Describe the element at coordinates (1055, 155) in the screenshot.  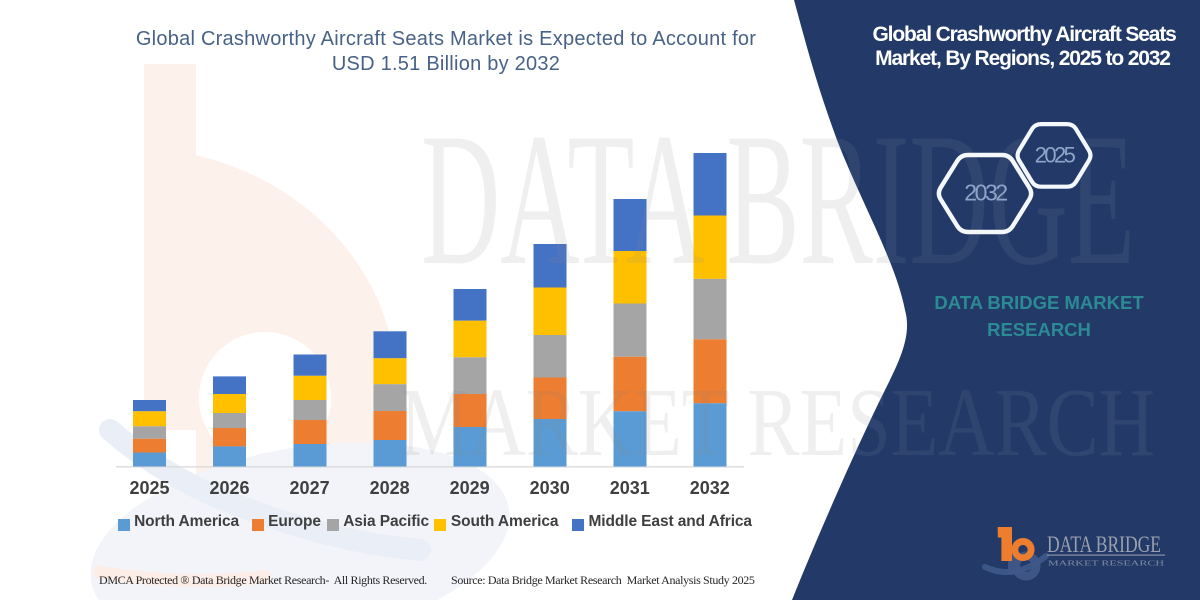
I see `svg-text: 2025` at that location.